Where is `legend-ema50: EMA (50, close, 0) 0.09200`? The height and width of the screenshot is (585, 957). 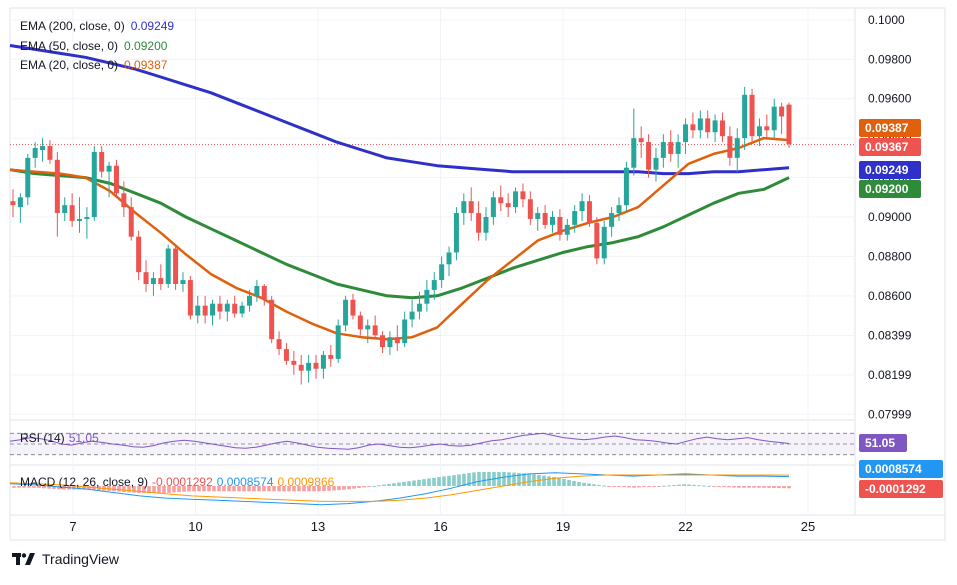 legend-ema50: EMA (50, close, 0) 0.09200 is located at coordinates (93, 46).